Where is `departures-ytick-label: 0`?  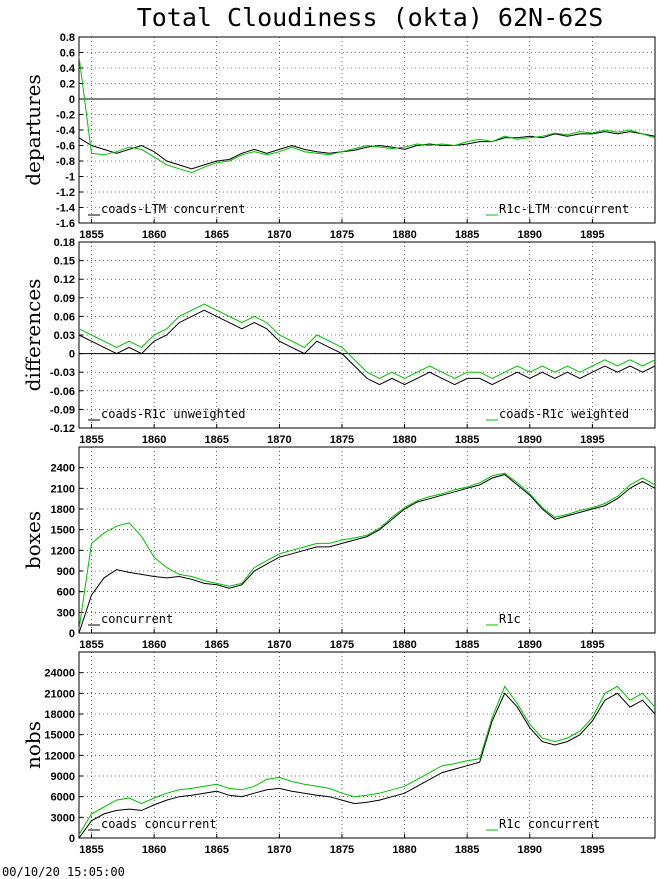 departures-ytick-label: 0 is located at coordinates (72, 100).